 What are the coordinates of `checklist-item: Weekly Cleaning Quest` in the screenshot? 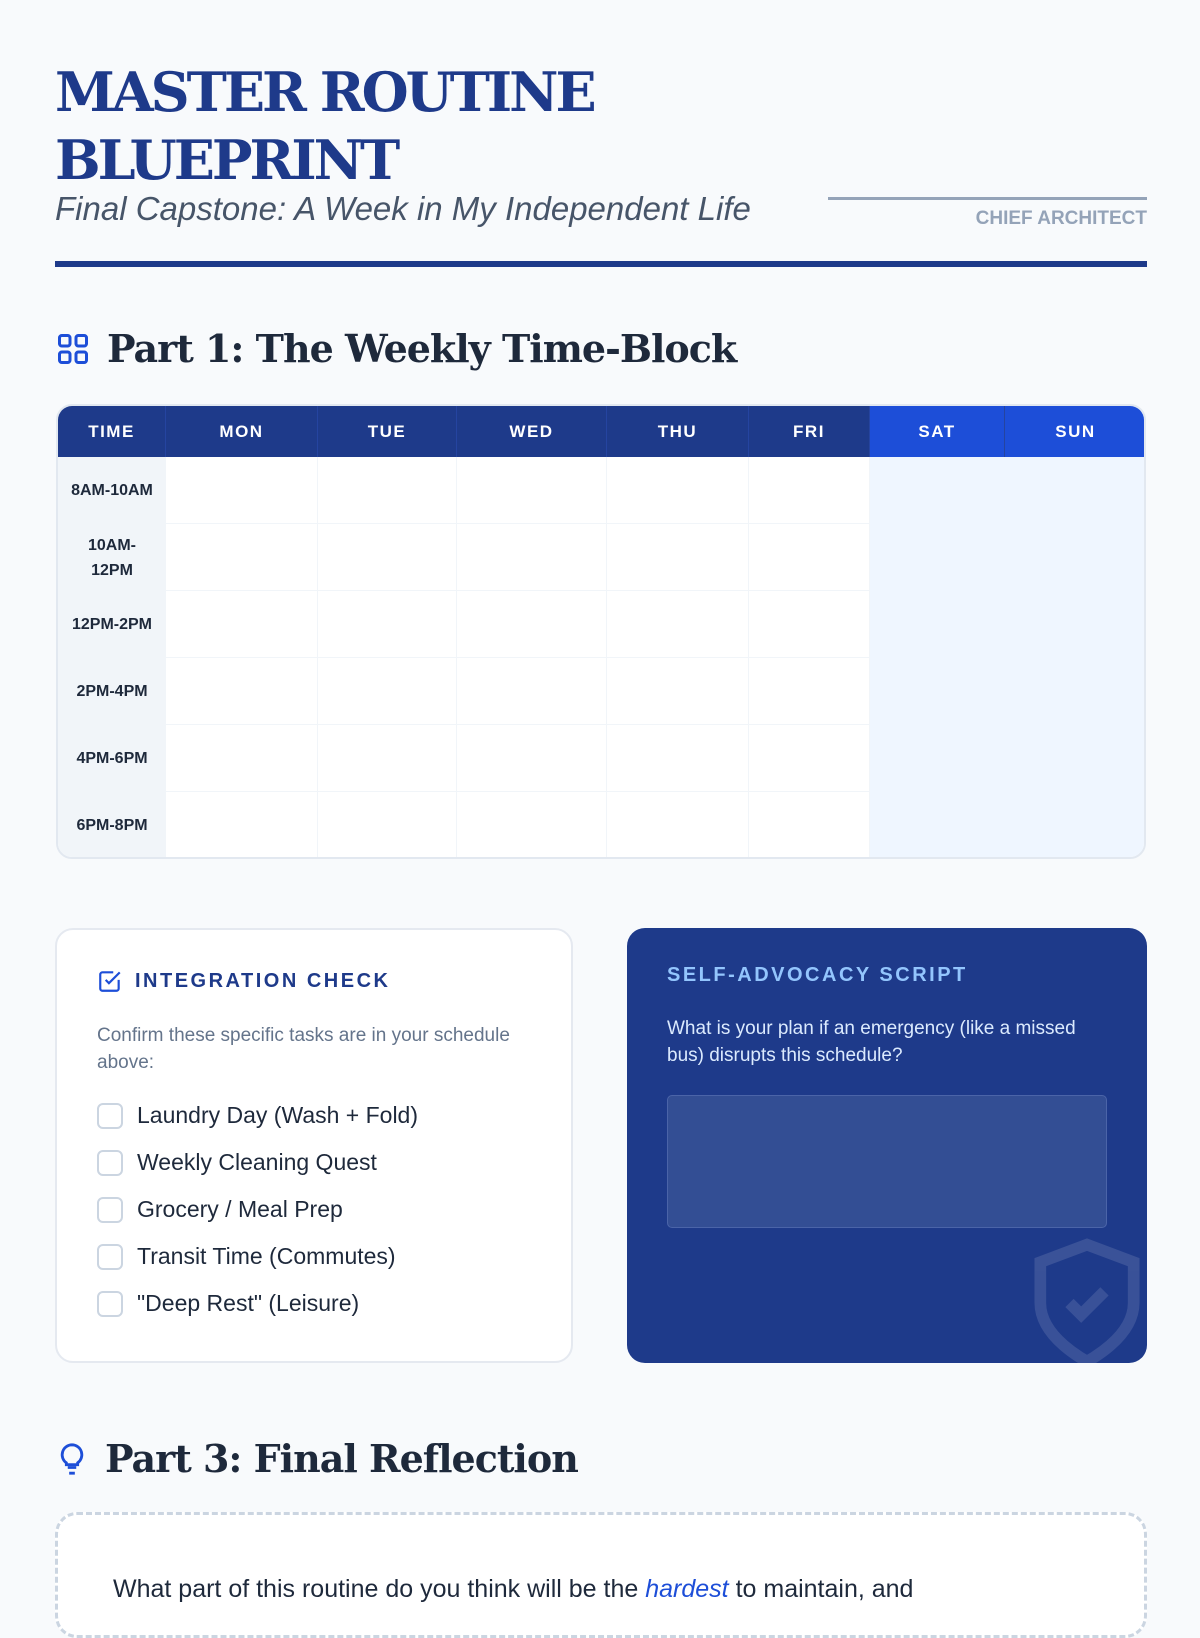 It's located at (314, 1162).